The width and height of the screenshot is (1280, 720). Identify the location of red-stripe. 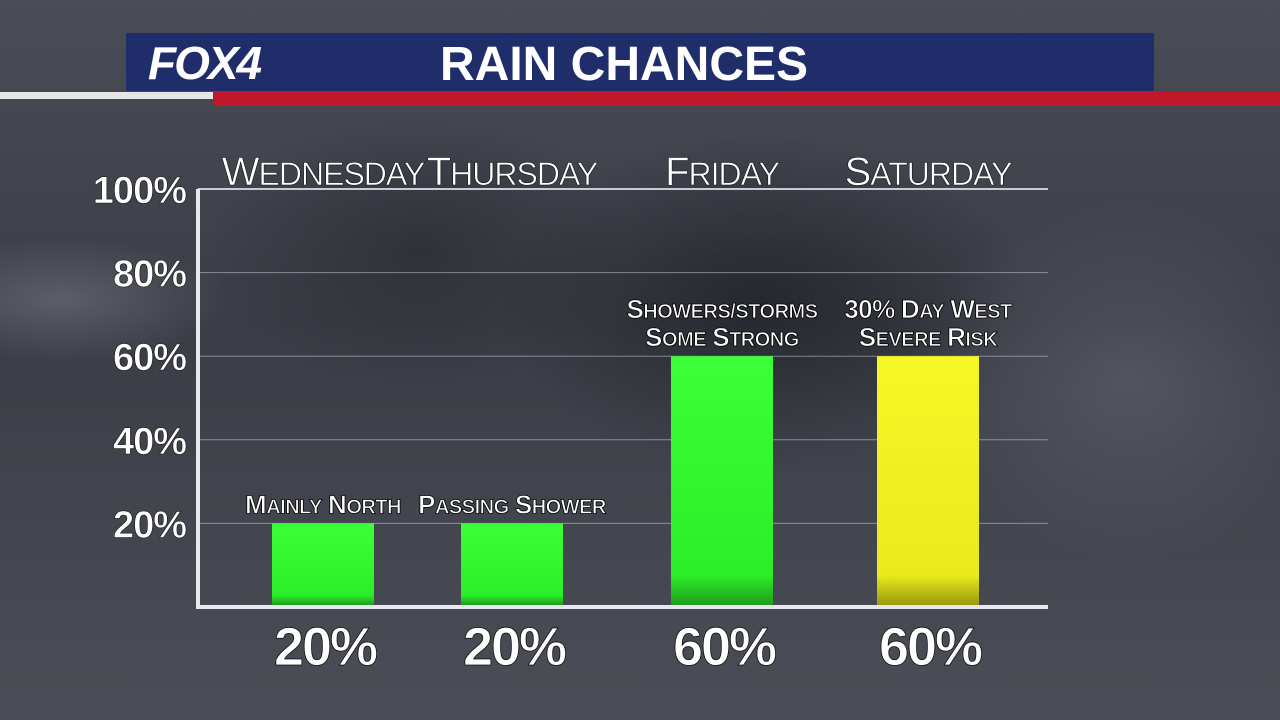
(746, 98).